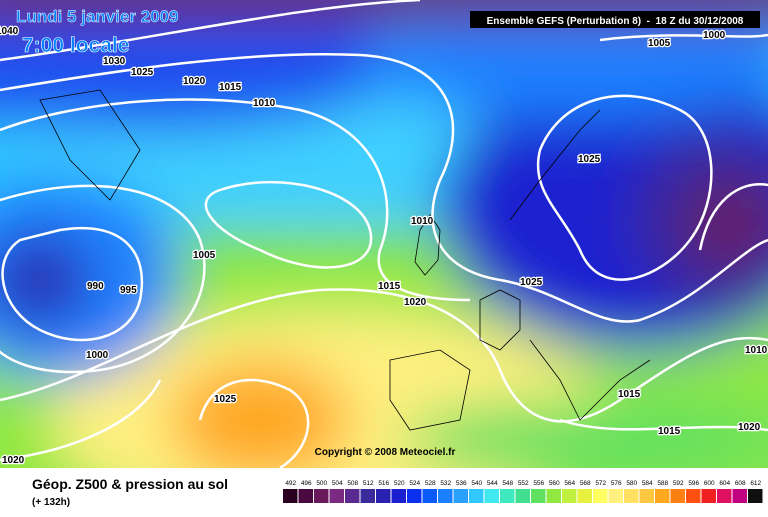  I want to click on date-label: Lundi 5 janvier 2009, so click(97, 16).